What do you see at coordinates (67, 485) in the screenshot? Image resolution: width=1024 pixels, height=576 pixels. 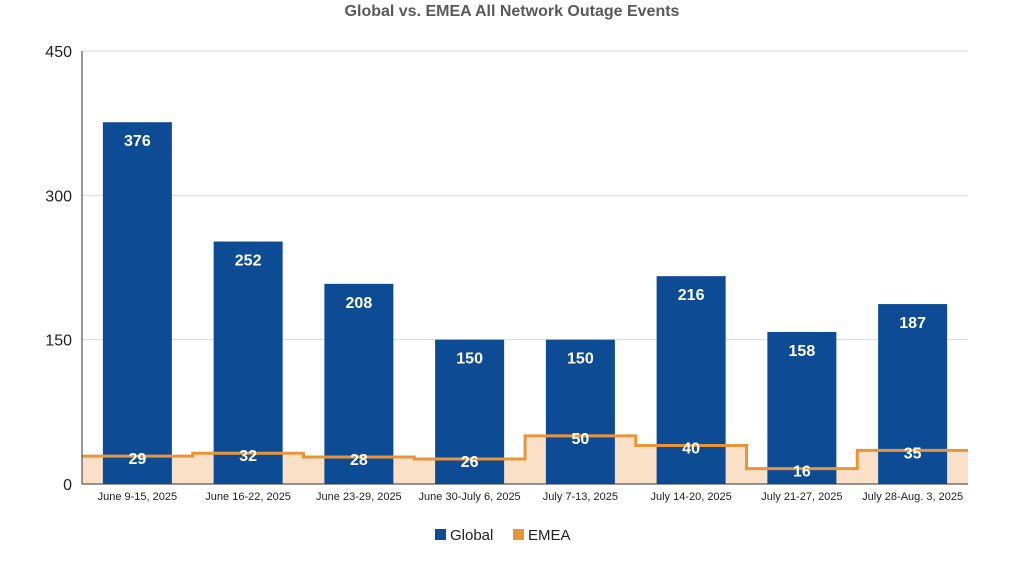 I see `y-tick-label: 0` at bounding box center [67, 485].